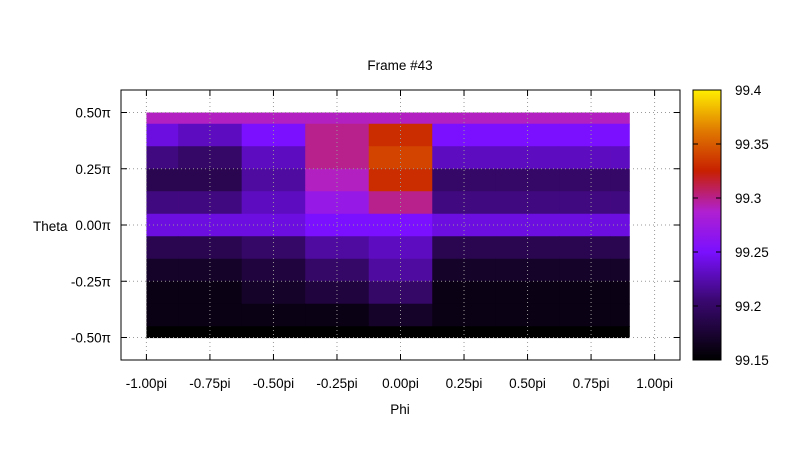 The height and width of the screenshot is (455, 800). I want to click on chart-title: Frame #43, so click(399, 65).